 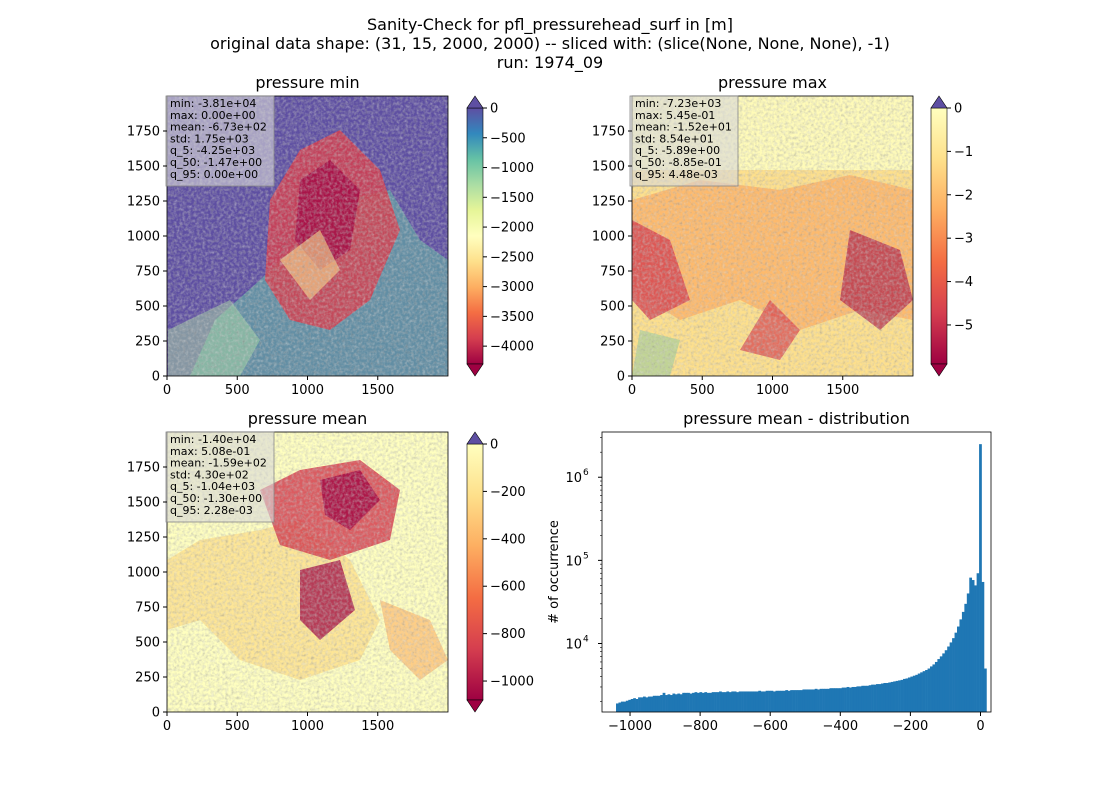 What do you see at coordinates (586, 640) in the screenshot?
I see `y-tick-exponent: 4` at bounding box center [586, 640].